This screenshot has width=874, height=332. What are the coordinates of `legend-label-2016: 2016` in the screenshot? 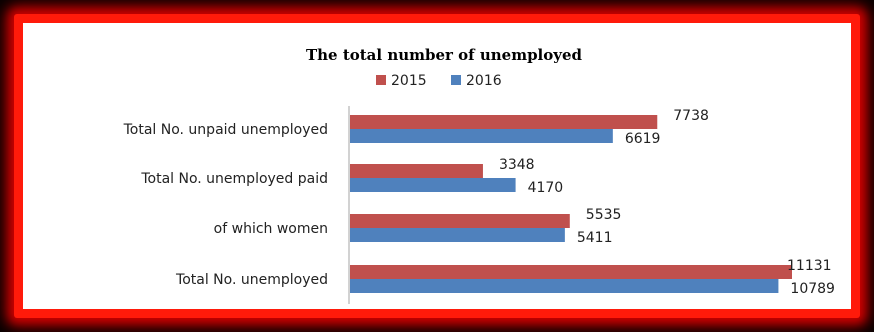 It's located at (484, 81).